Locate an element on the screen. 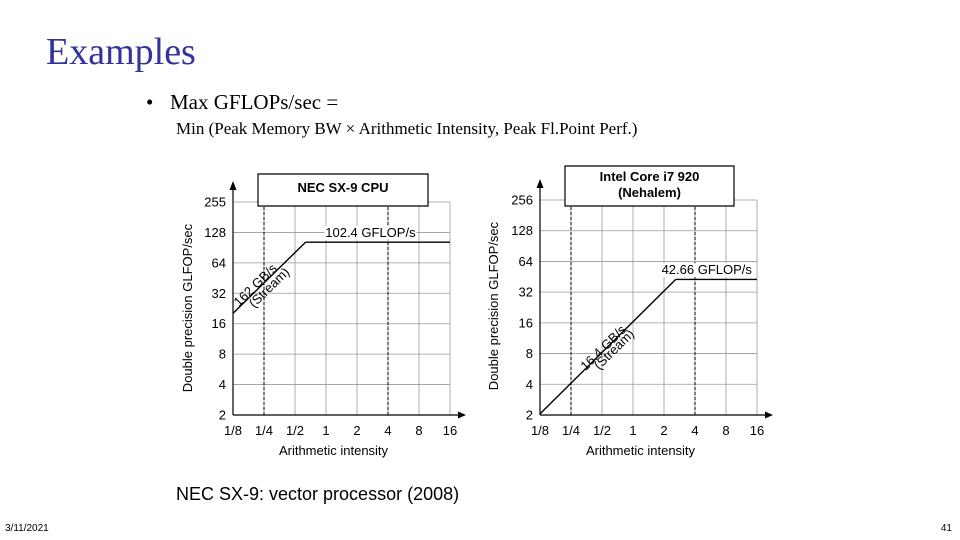  chart2-y-tick-label: 64 is located at coordinates (526, 261).